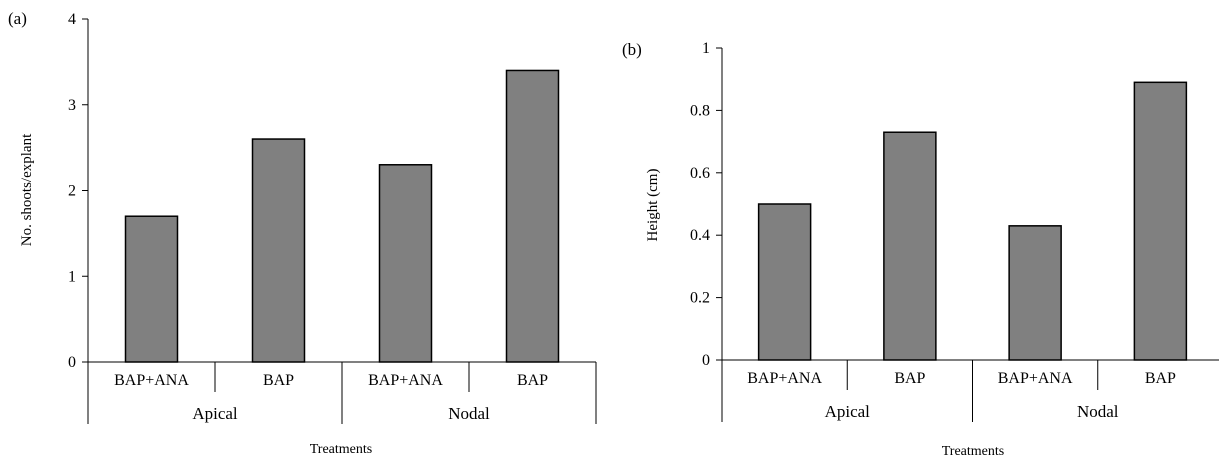 The height and width of the screenshot is (461, 1219). I want to click on x-axis-label-a: Treatments, so click(341, 449).